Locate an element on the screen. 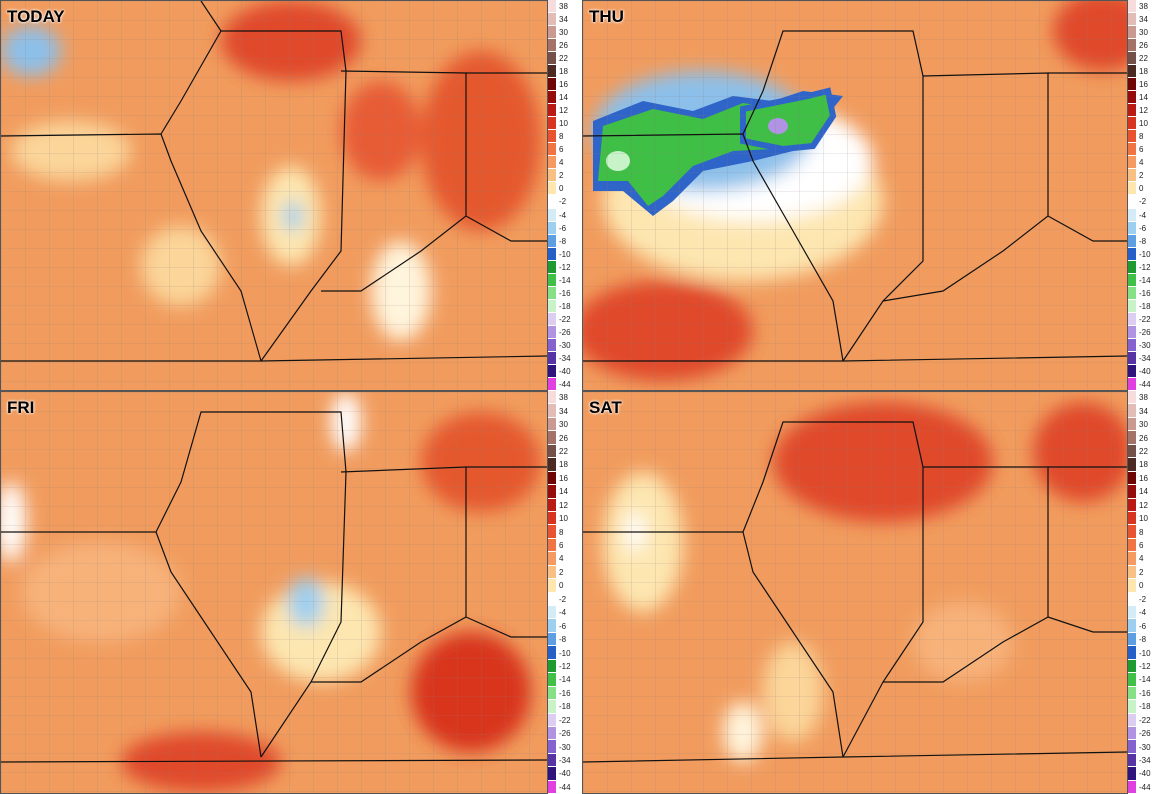 Image resolution: width=1163 pixels, height=794 pixels. colorbar-cell: -22 is located at coordinates (1145, 720).